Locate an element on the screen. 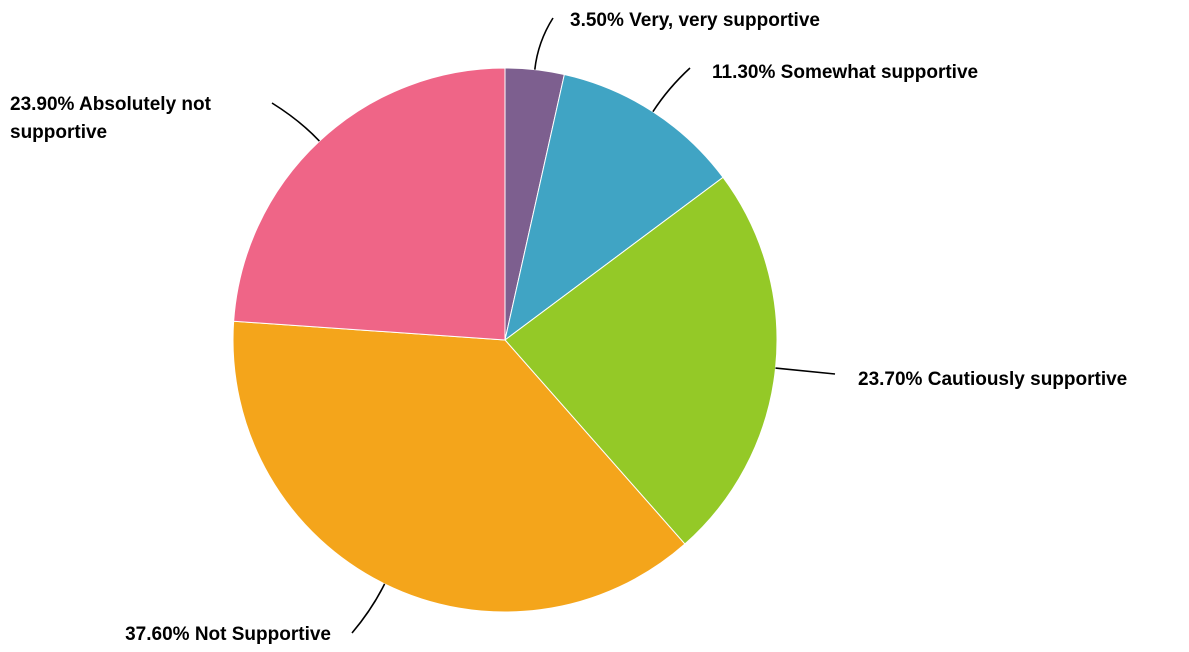  slice-label-3: 37.60% Not Supportive is located at coordinates (228, 634).